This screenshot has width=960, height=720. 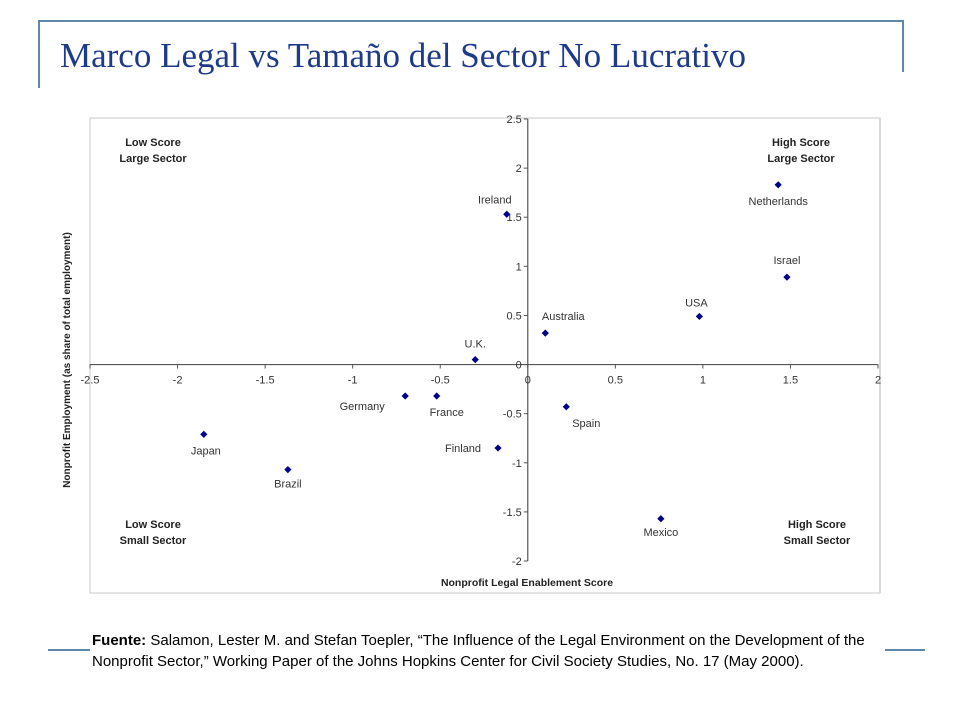 I want to click on y-tick-label: 1.5, so click(x=513, y=218).